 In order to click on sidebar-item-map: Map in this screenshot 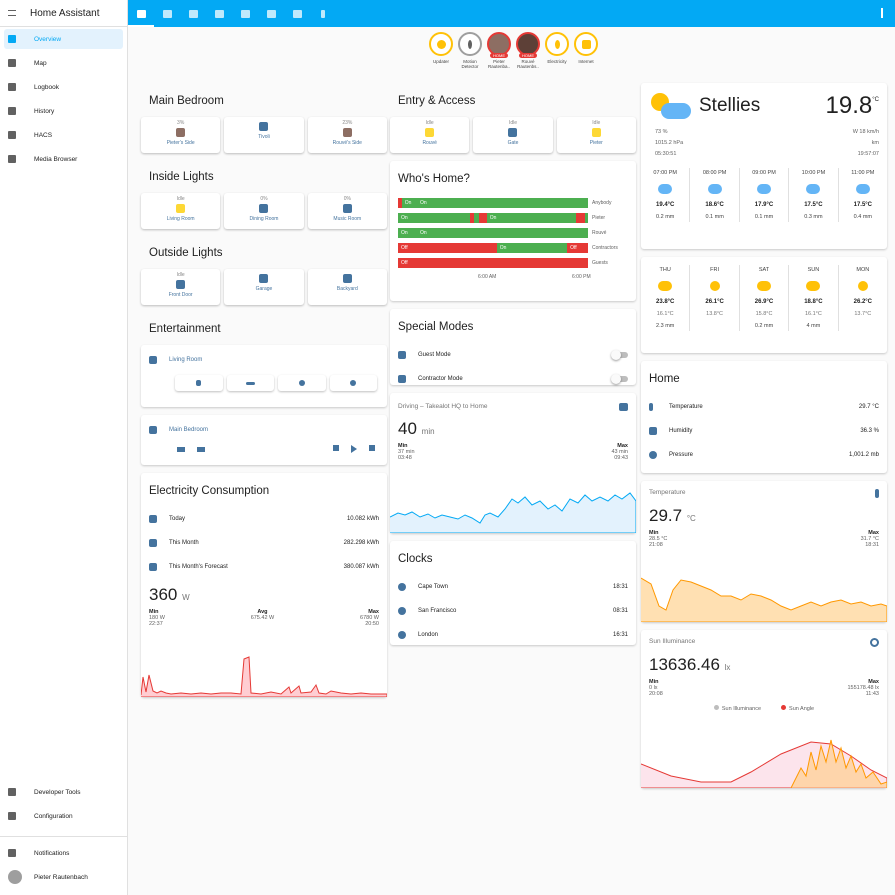, I will do `click(63, 63)`.